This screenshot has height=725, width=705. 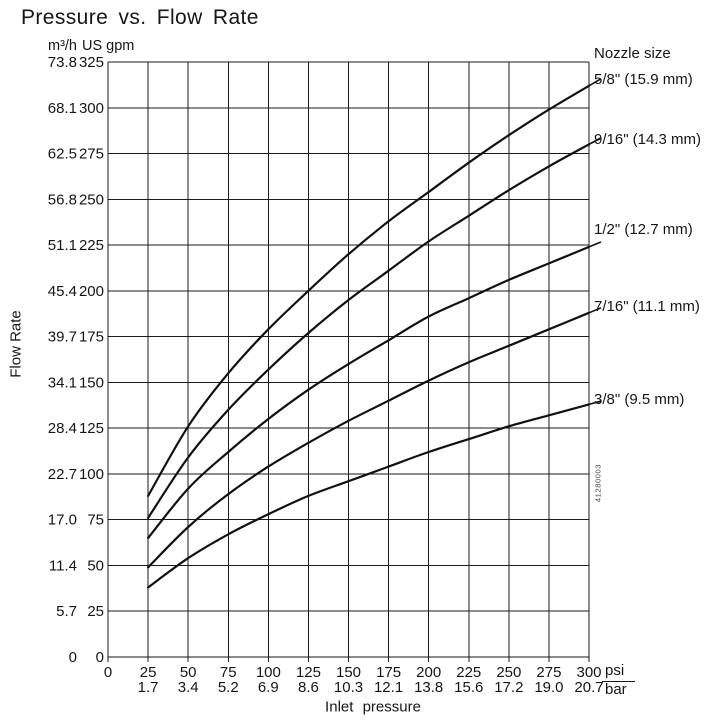 I want to click on y-tick-label-gpm: 250, so click(x=91, y=199).